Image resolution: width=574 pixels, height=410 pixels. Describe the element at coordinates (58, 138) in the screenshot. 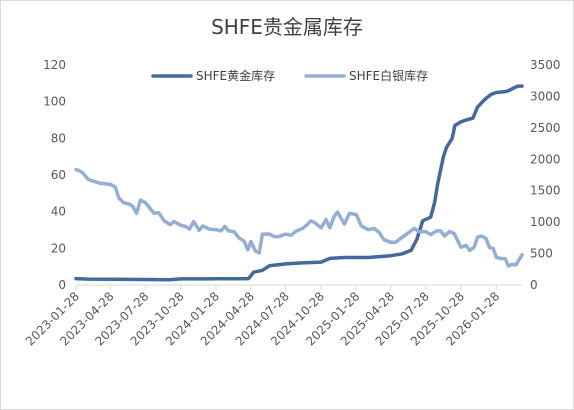

I see `y-left-tick-label: 80` at that location.